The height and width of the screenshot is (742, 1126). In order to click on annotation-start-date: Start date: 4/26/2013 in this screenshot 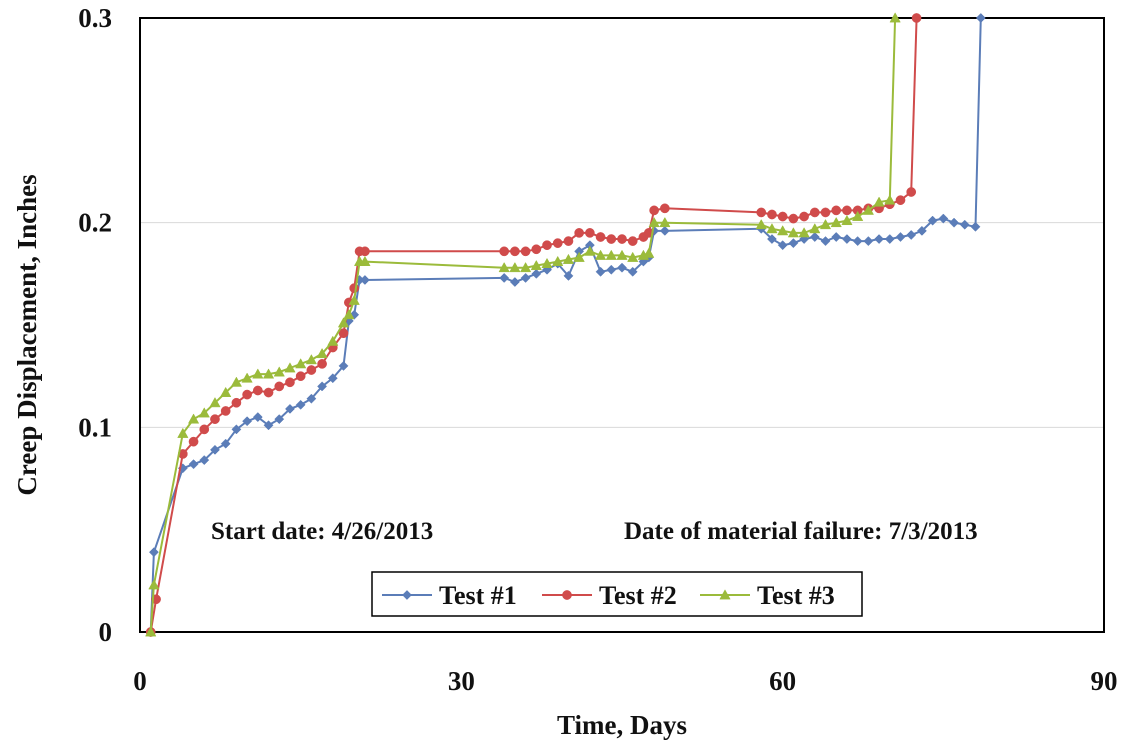, I will do `click(322, 531)`.